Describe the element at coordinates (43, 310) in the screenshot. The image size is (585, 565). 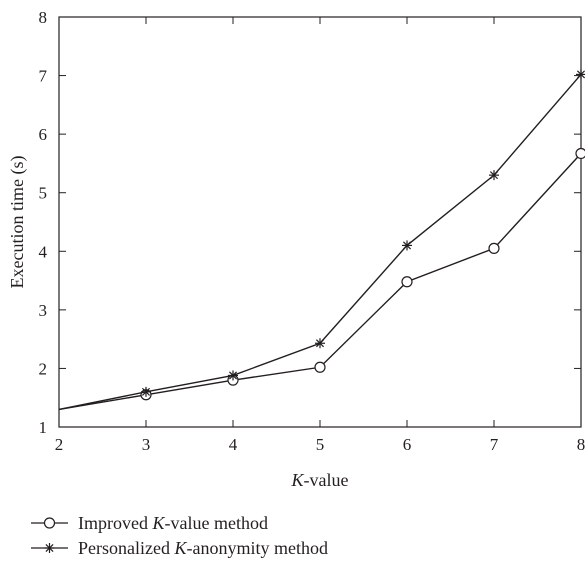
I see `y-tick-label: 3` at that location.